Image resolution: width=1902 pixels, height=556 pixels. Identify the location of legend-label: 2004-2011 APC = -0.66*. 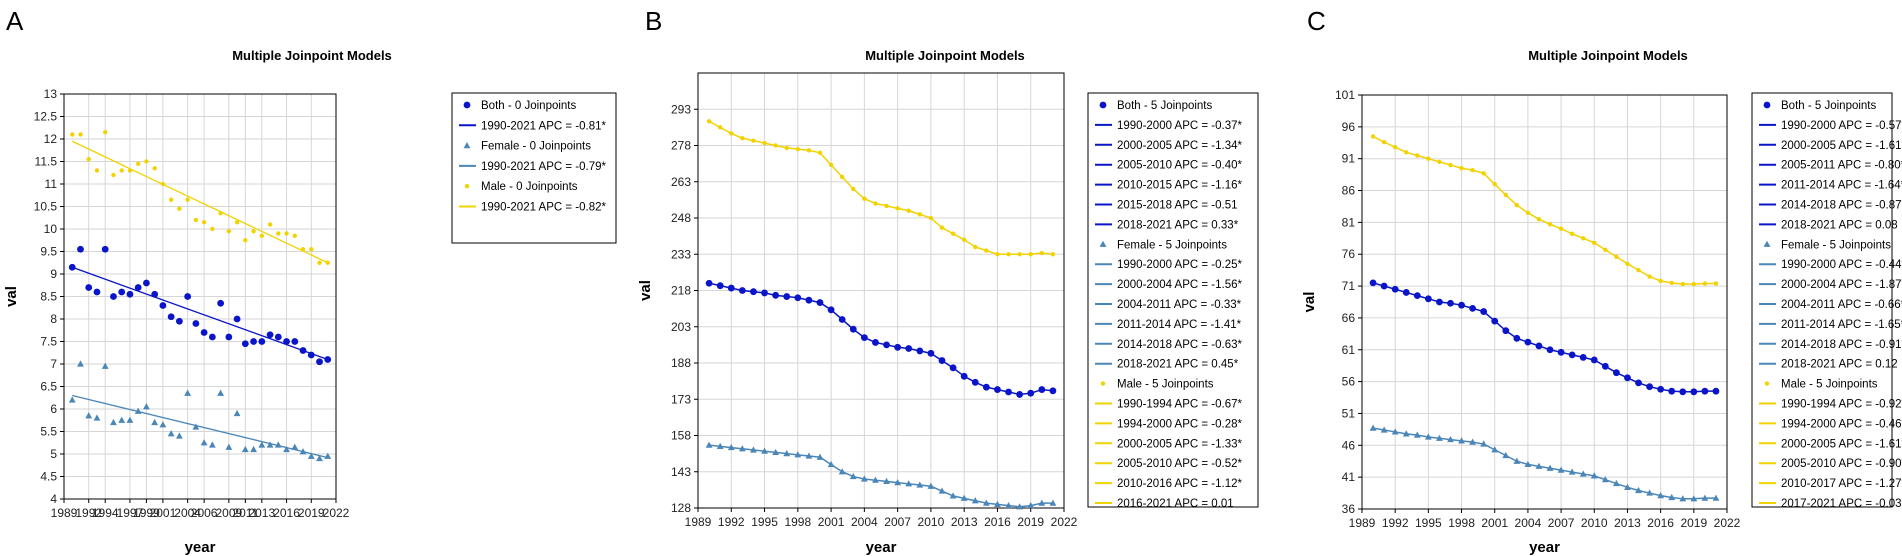
(1841, 305).